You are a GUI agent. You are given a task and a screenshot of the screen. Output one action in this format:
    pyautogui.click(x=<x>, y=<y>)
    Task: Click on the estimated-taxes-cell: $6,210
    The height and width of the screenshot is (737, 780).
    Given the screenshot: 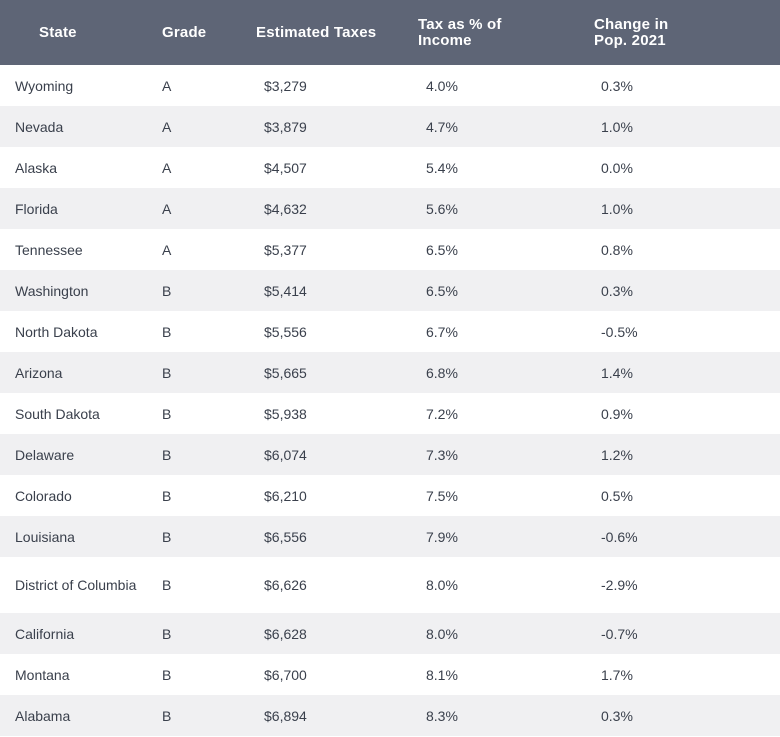 What is the action you would take?
    pyautogui.click(x=285, y=495)
    